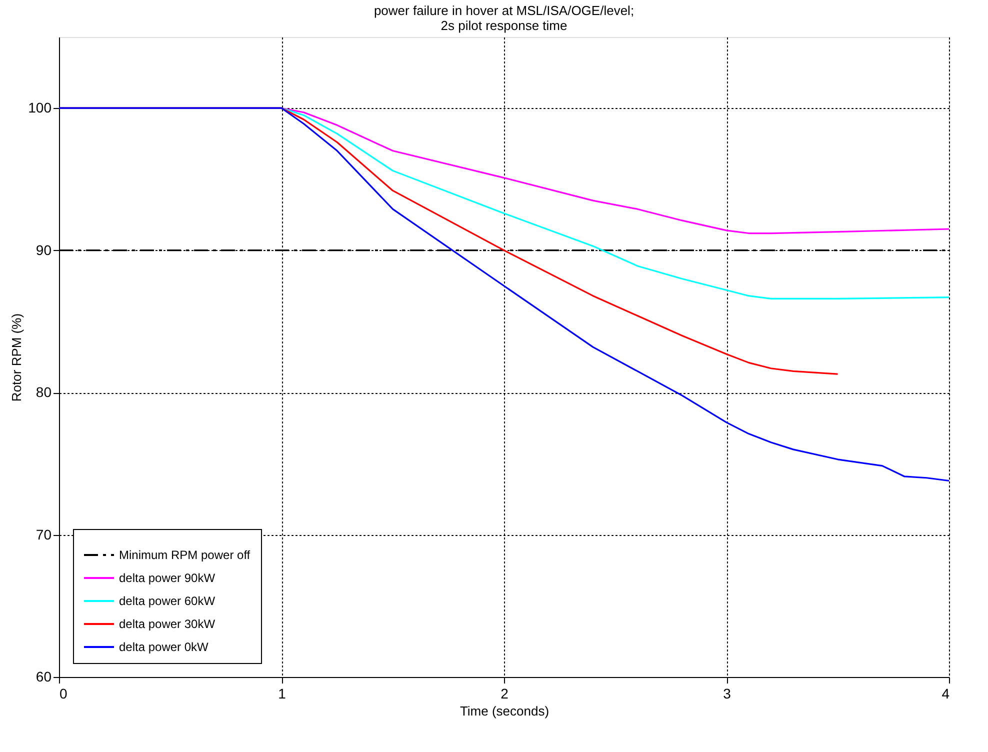 The image size is (988, 752). I want to click on legend-label: delta power 0kW, so click(164, 647).